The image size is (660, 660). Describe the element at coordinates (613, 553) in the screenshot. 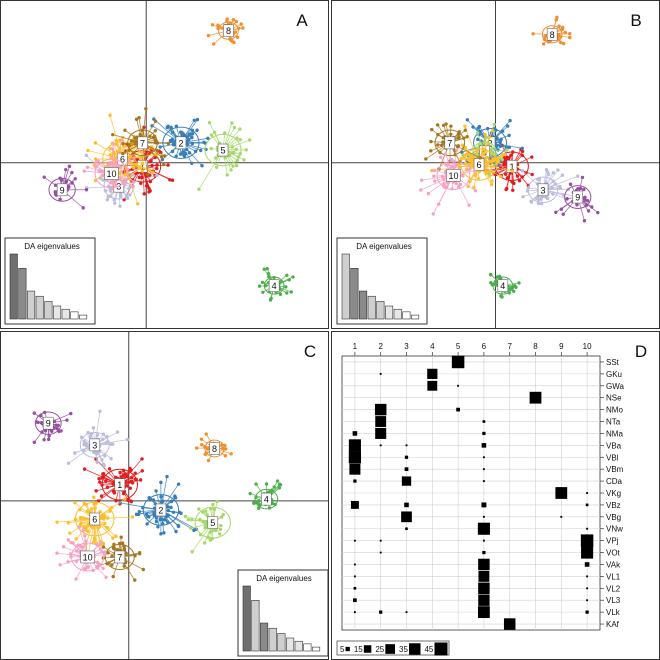

I see `row-label: VOt` at that location.